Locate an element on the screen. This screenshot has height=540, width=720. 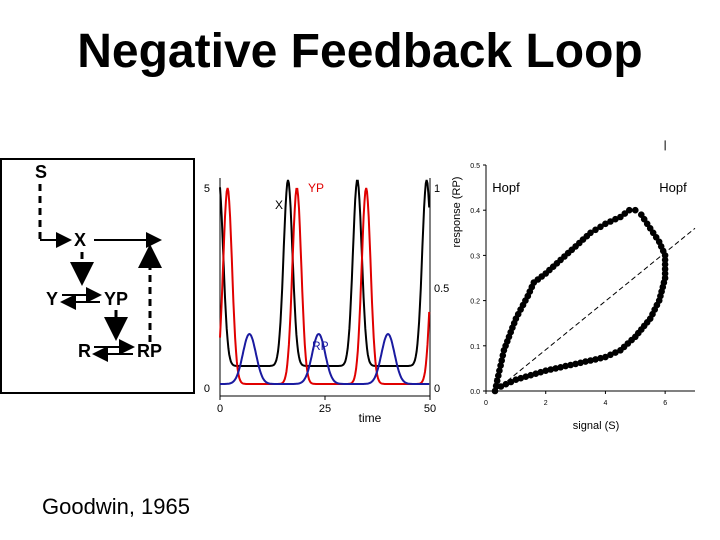
node-rp: RP is located at coordinates (150, 351).